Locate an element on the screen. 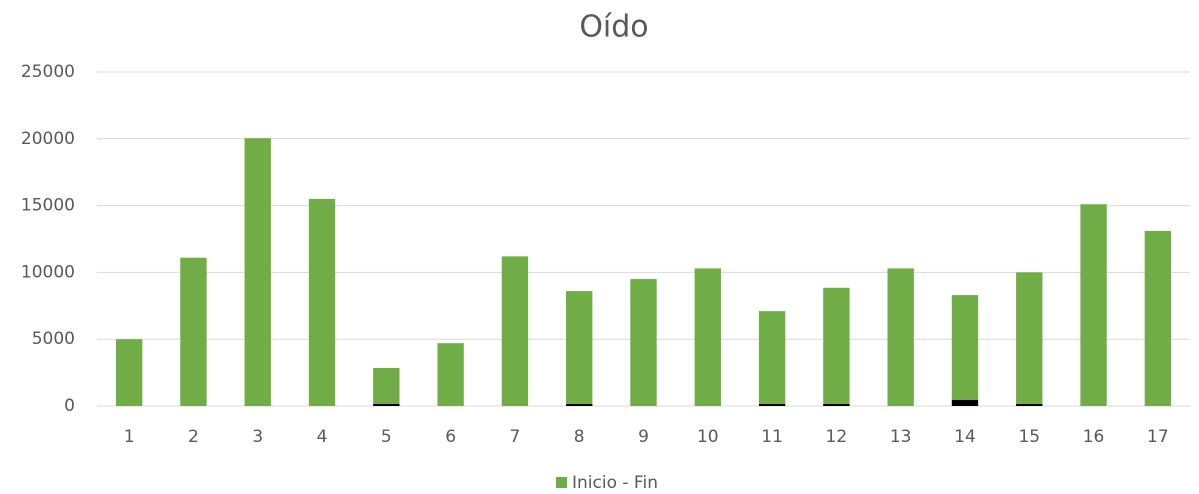 This screenshot has height=494, width=1199. y-tick-label: 5000 is located at coordinates (53, 339).